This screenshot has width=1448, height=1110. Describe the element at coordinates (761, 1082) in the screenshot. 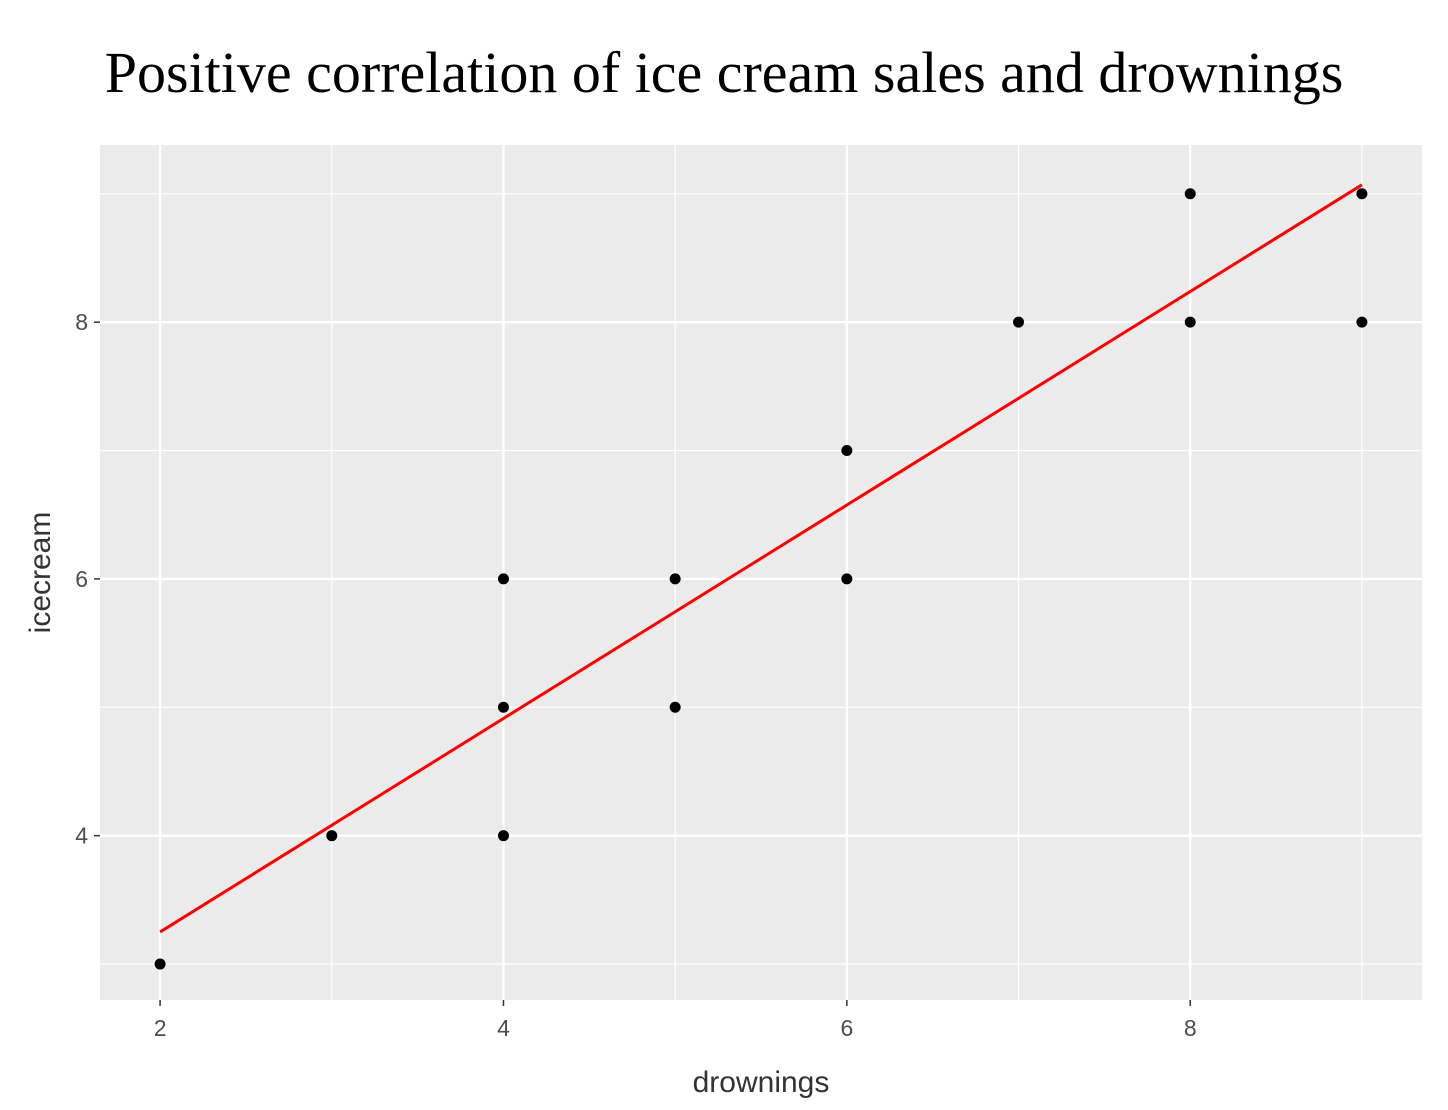

I see `x-axis-title: drownings` at that location.